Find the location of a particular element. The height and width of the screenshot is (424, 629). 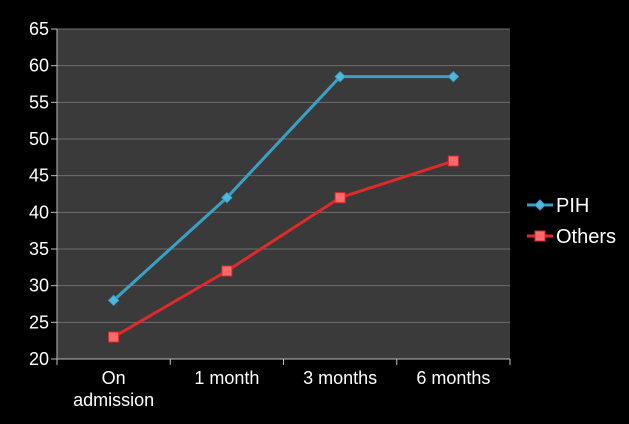

x-tick-label-3: 6 months is located at coordinates (453, 378).